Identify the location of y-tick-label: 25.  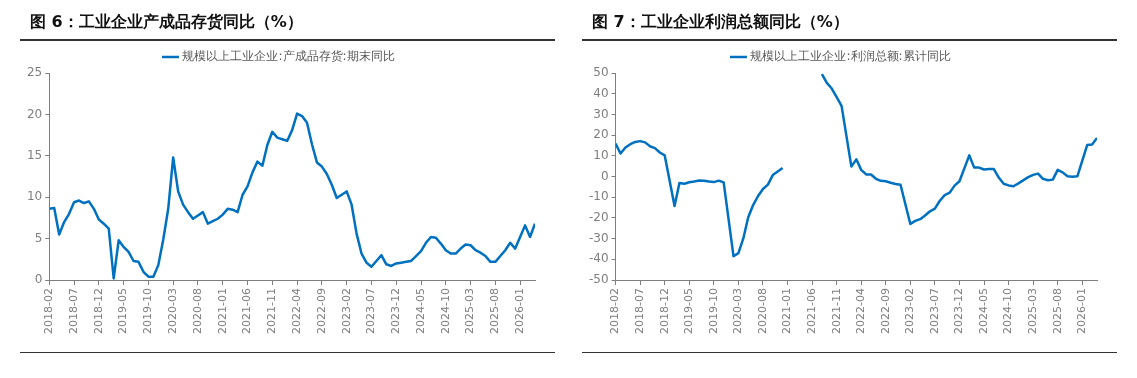
(34, 72).